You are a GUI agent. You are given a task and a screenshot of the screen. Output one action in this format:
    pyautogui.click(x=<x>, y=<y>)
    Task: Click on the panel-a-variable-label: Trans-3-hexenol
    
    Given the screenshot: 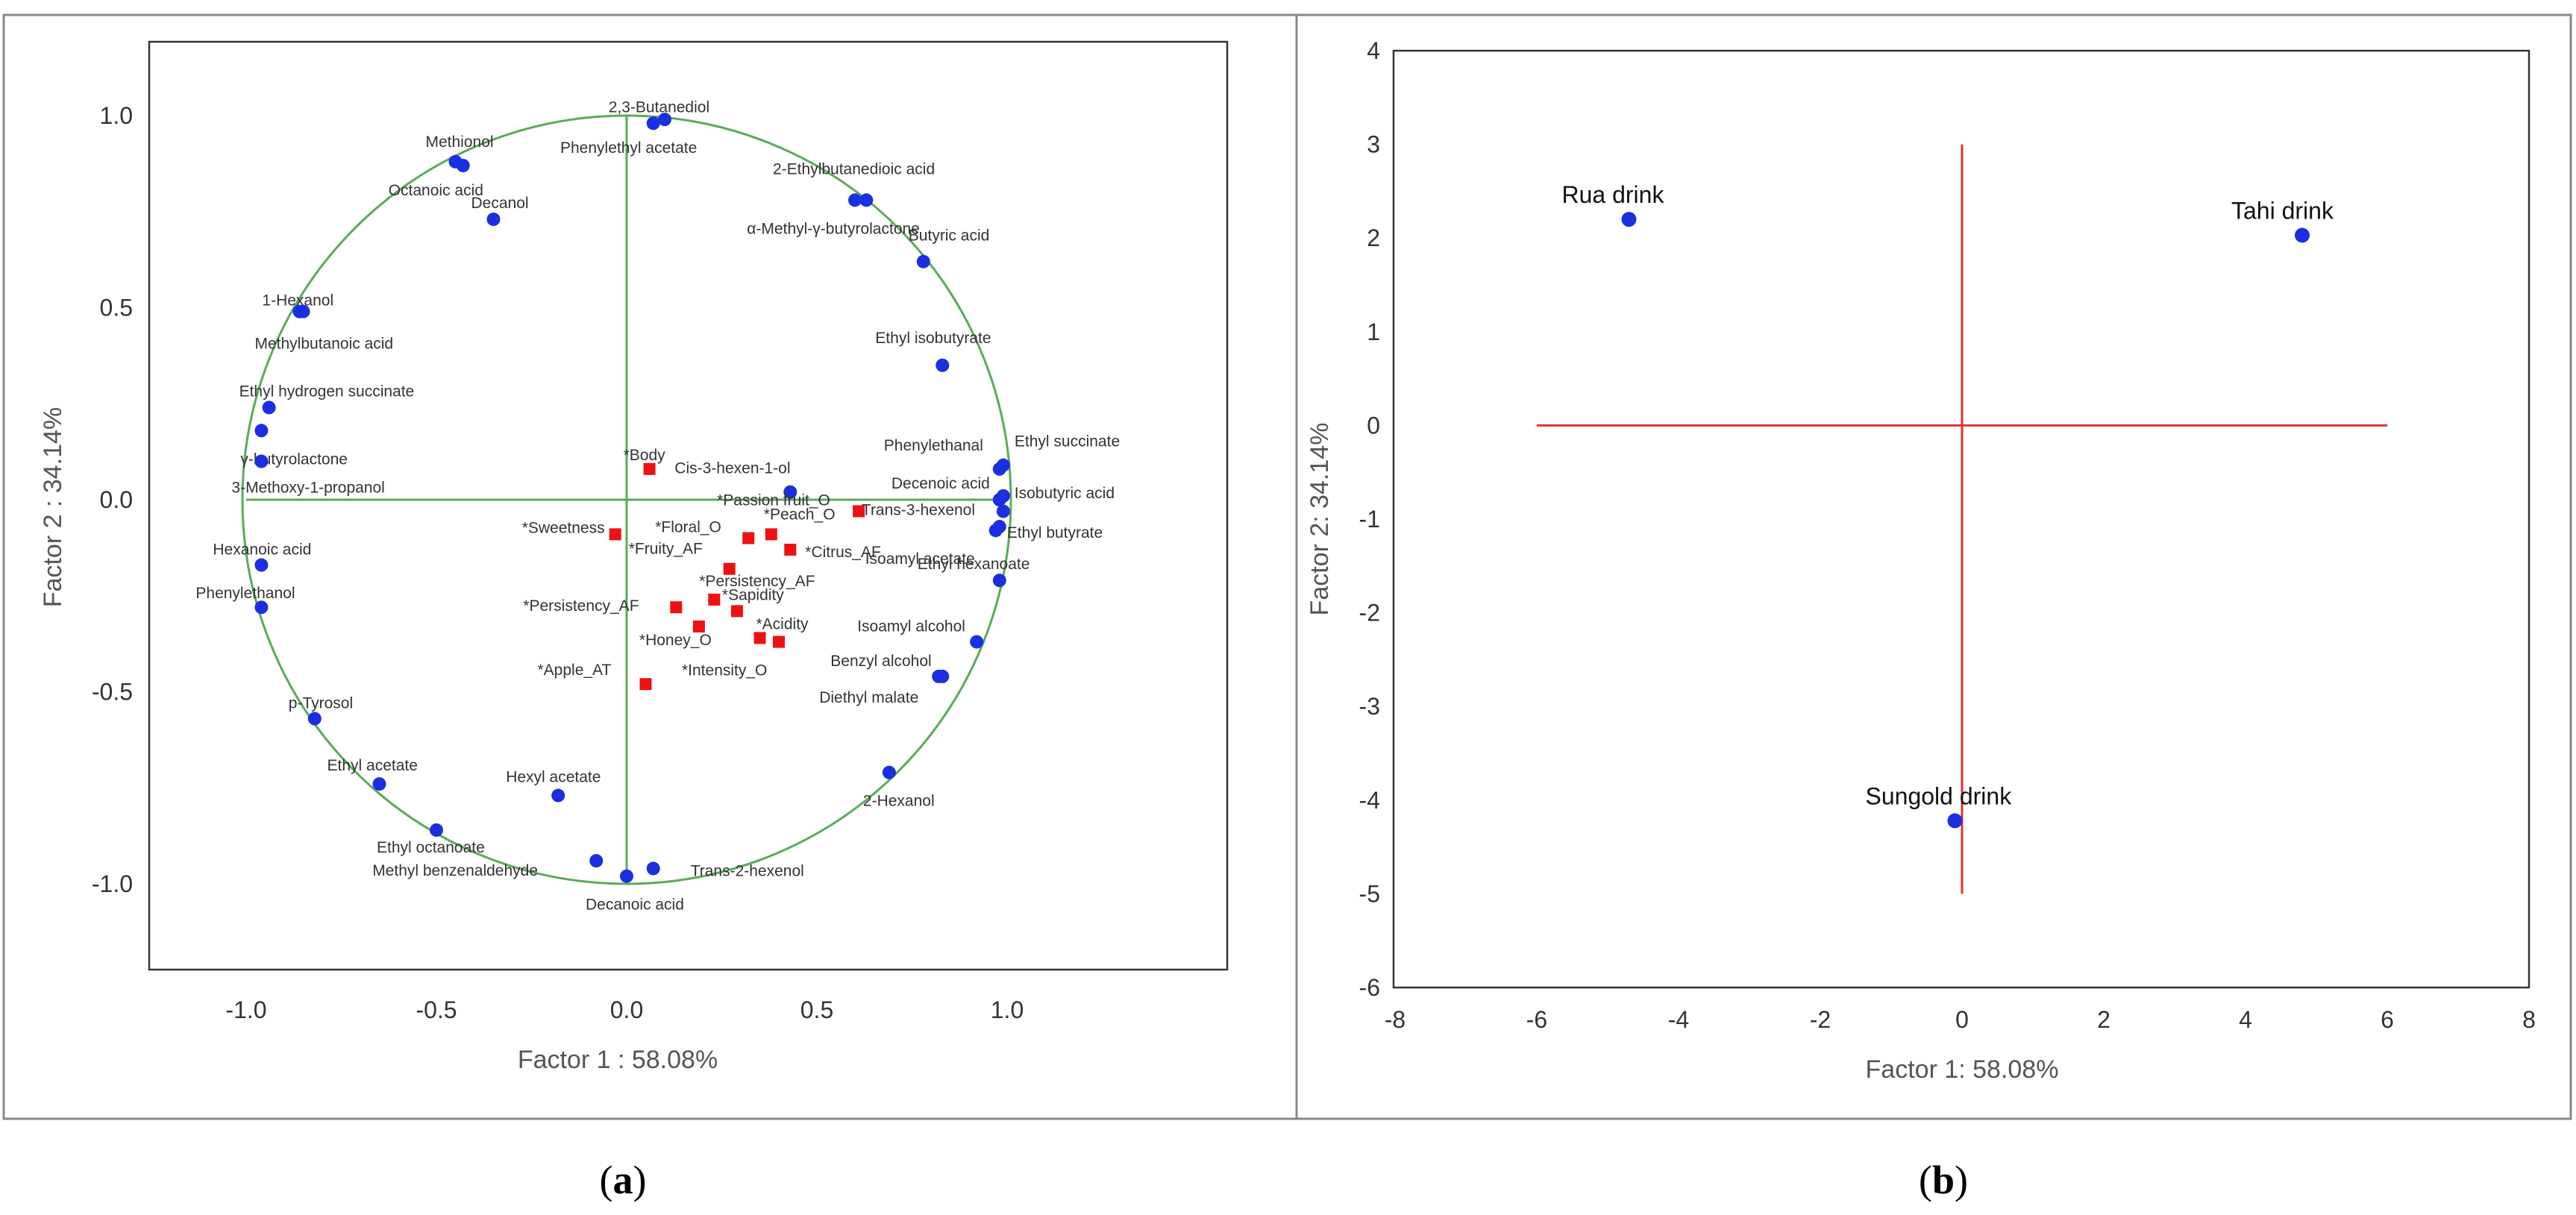 What is the action you would take?
    pyautogui.click(x=918, y=509)
    